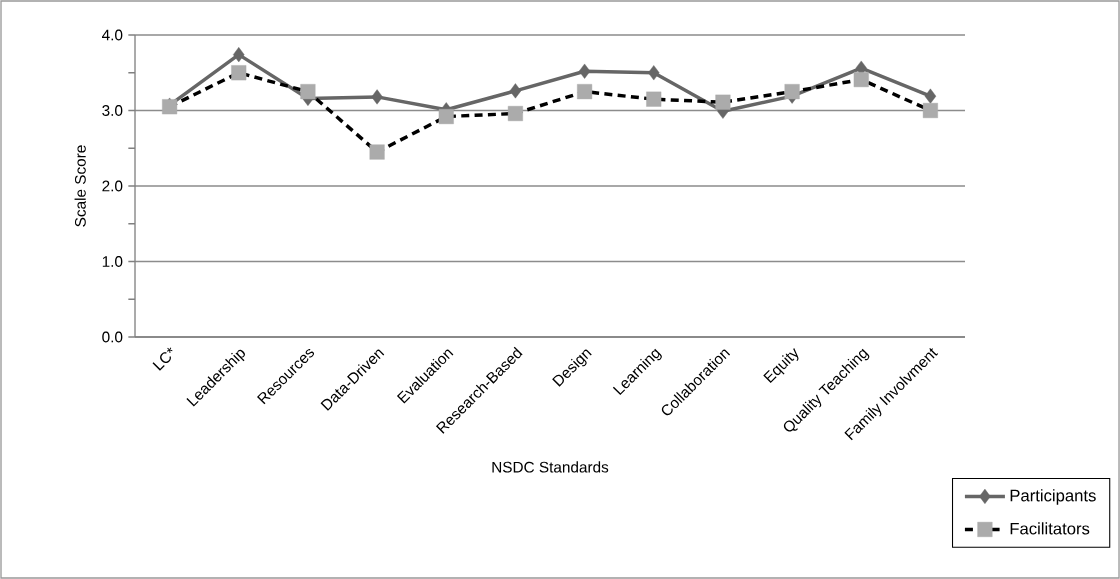  Describe the element at coordinates (1053, 497) in the screenshot. I see `legend-label: Participants` at that location.